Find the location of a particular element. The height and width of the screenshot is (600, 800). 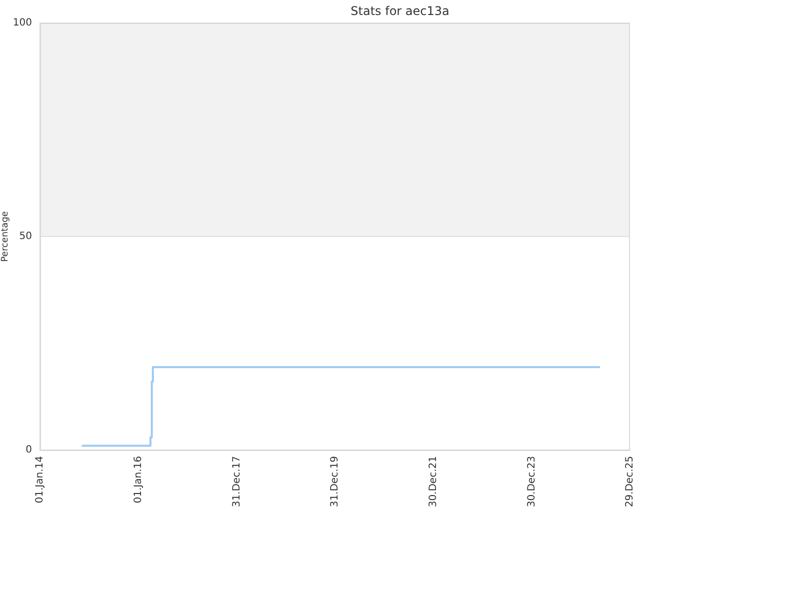

x-tick-label: 01.Jan.14 is located at coordinates (40, 480).